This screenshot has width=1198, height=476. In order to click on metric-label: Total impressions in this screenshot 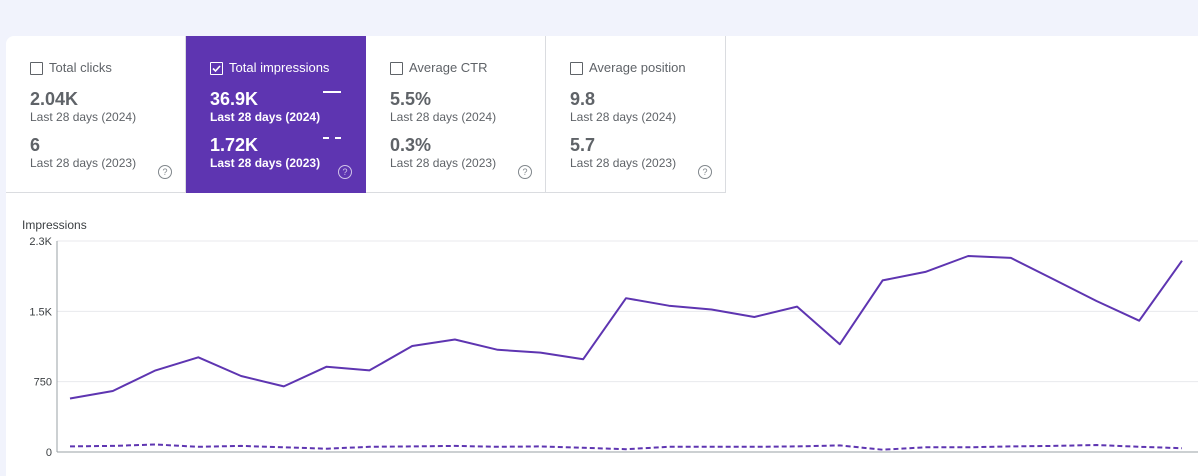, I will do `click(279, 67)`.